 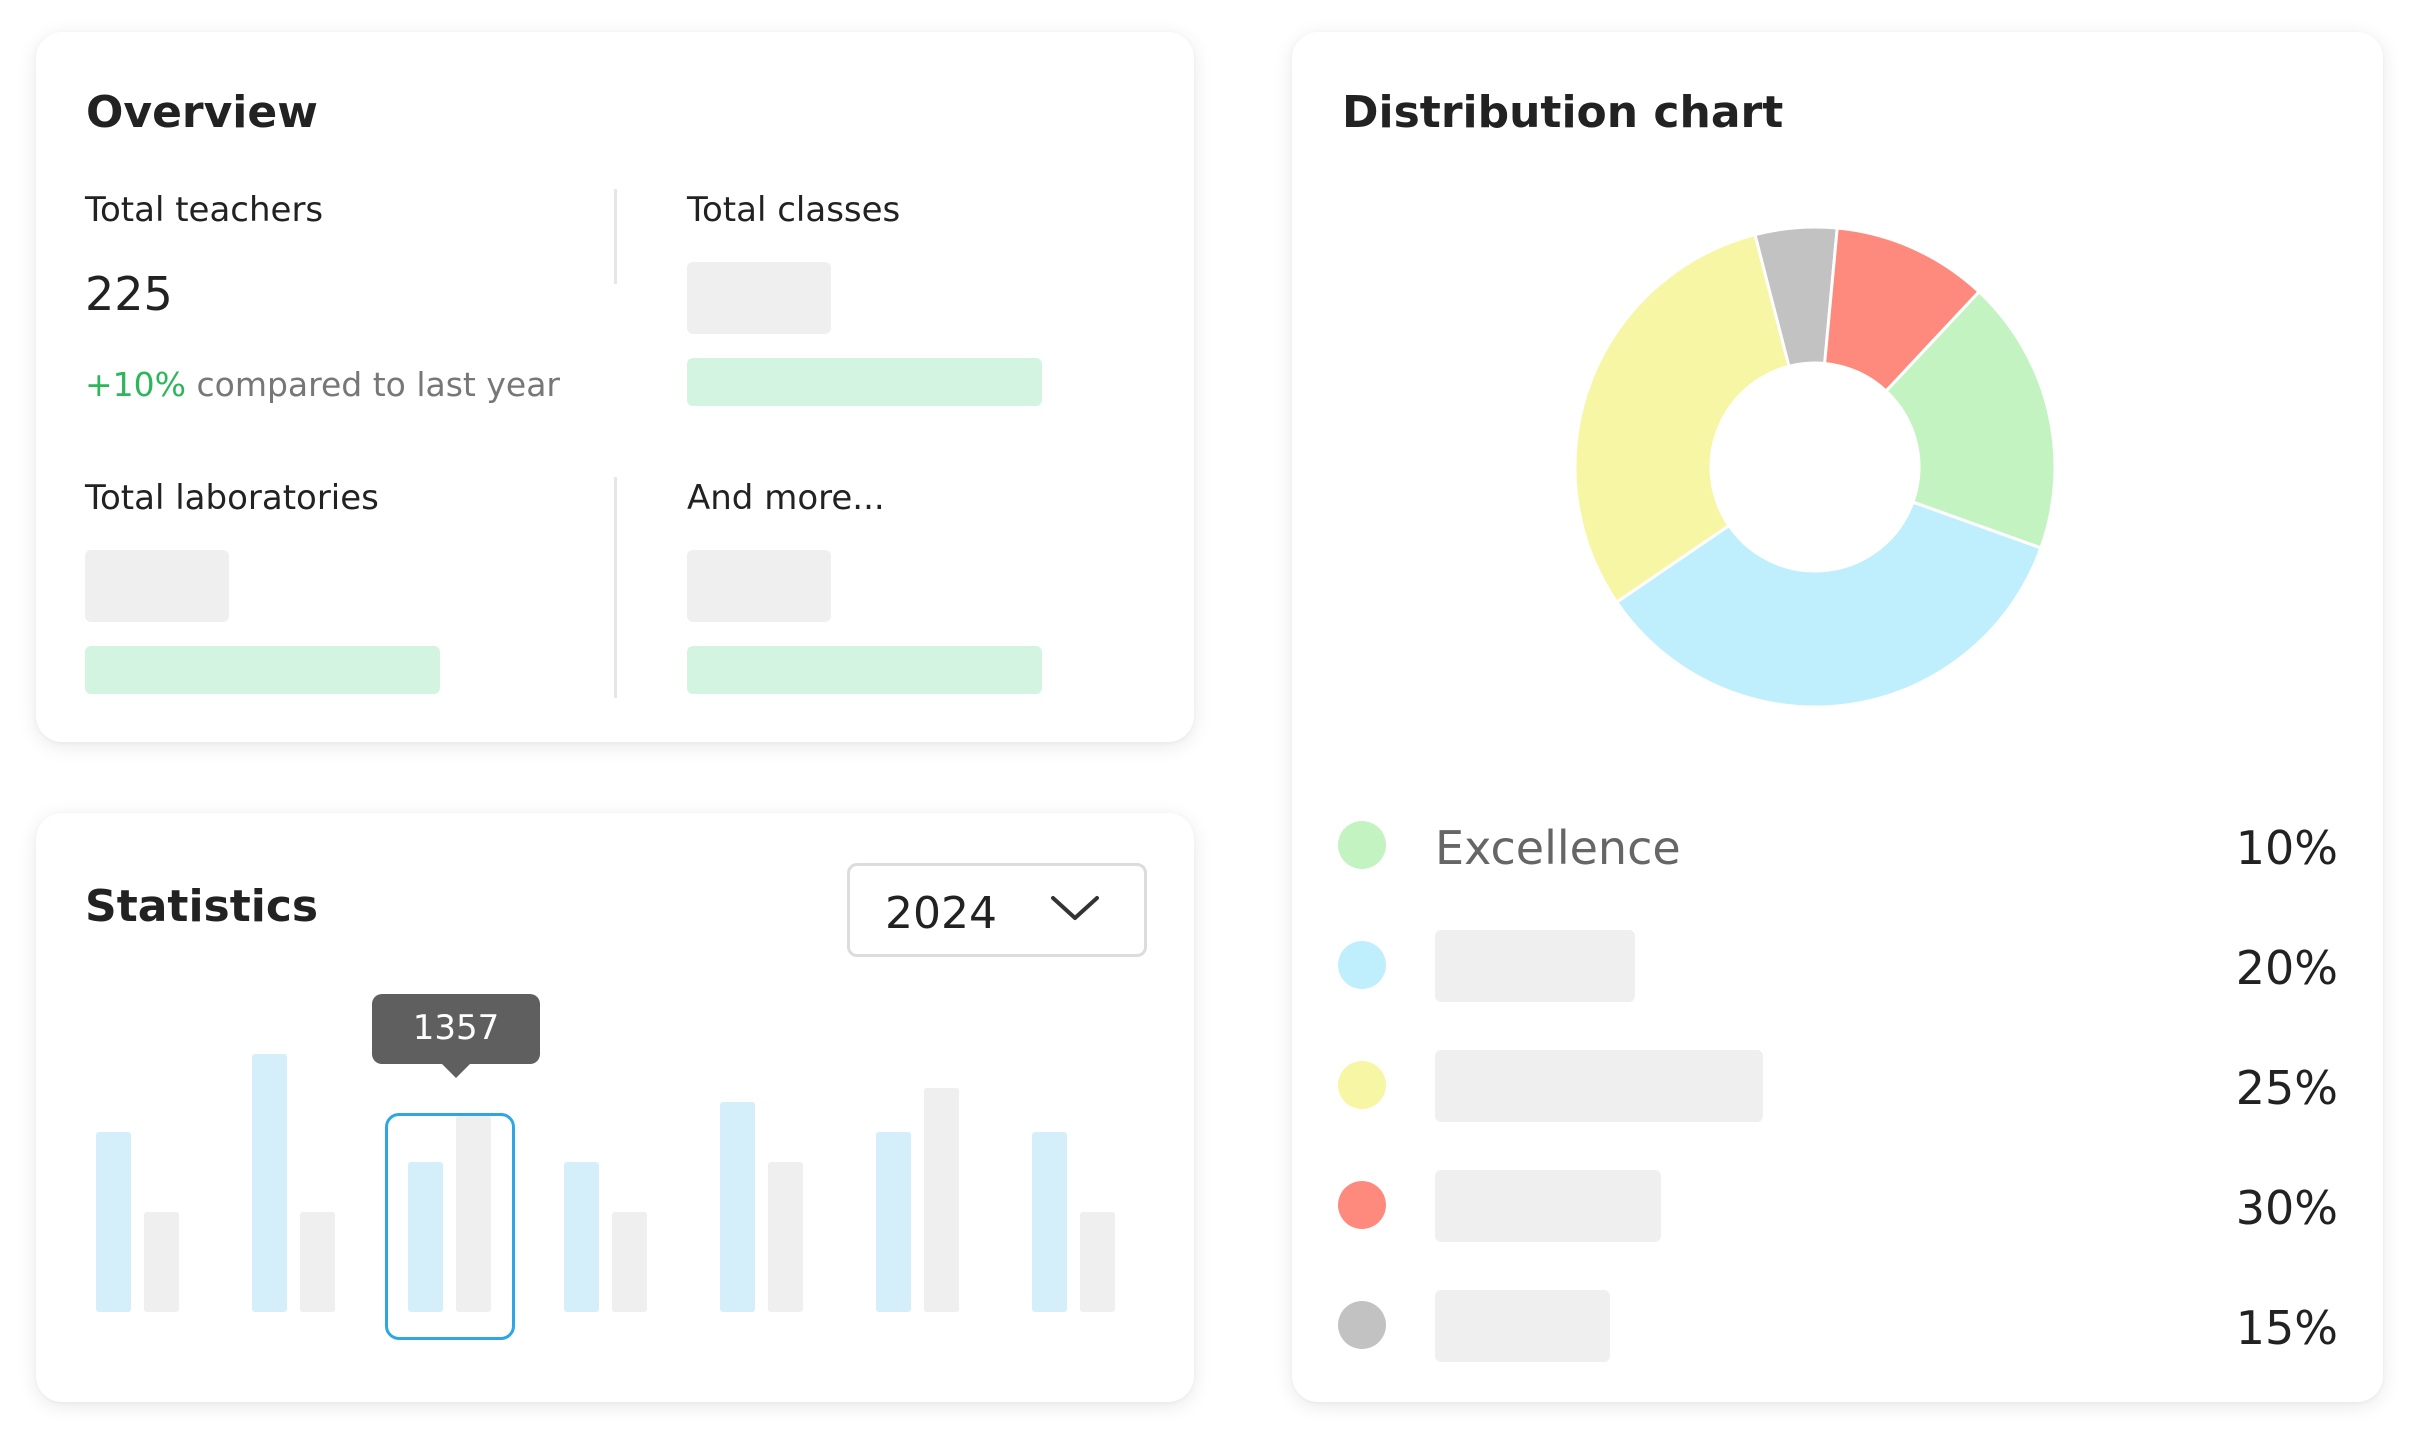 What do you see at coordinates (1838, 1325) in the screenshot?
I see `legend-item: 15%` at bounding box center [1838, 1325].